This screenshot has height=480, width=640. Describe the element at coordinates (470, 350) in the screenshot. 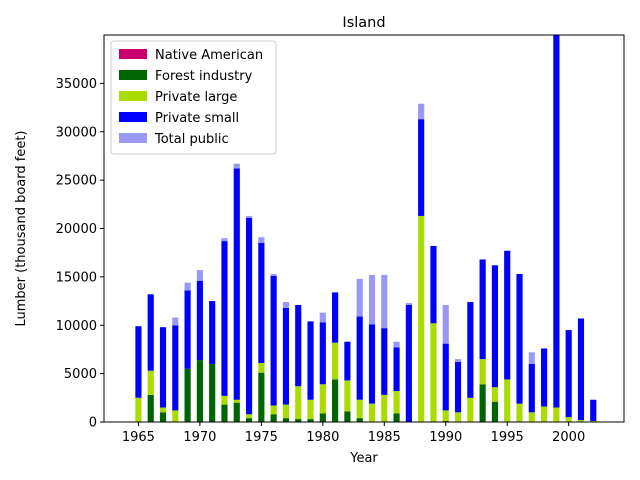

I see `bar-private-small-1992` at that location.